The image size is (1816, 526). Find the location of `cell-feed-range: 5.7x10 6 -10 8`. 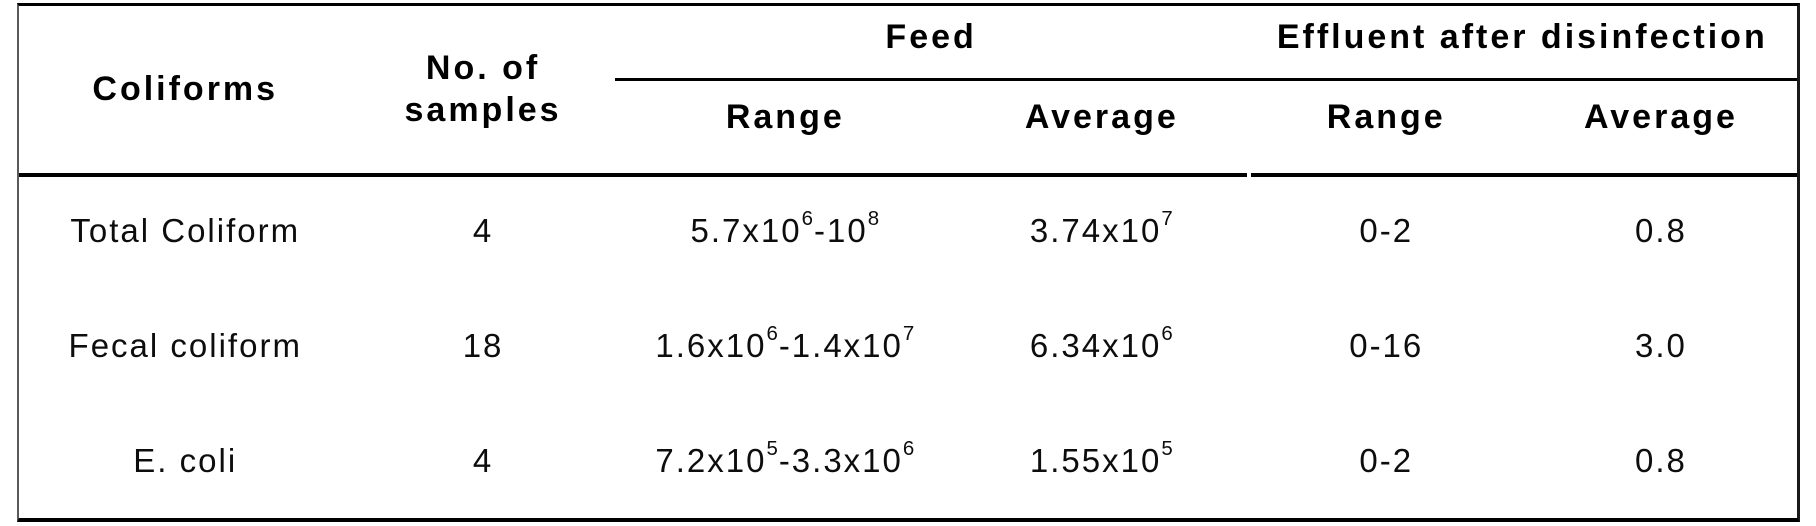

cell-feed-range: 5.7x10 6 -10 8 is located at coordinates (785, 227).